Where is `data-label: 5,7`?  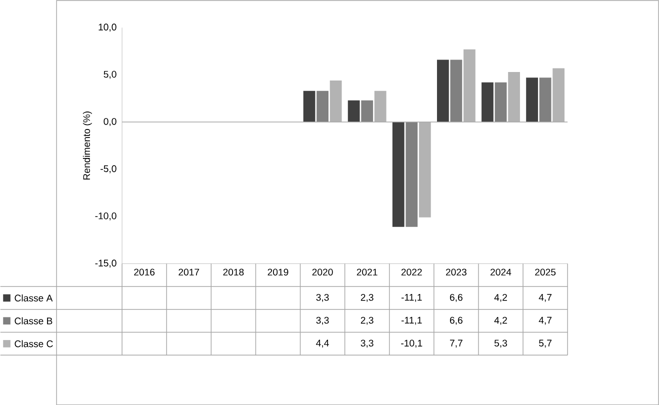 data-label: 5,7 is located at coordinates (545, 344).